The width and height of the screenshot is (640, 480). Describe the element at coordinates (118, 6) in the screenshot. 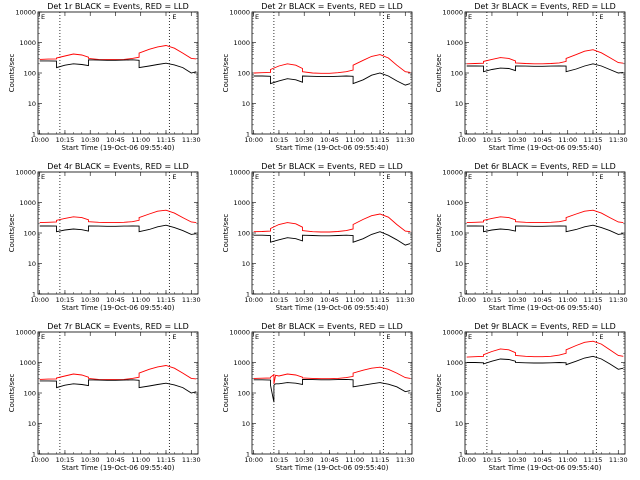

I see `chart-title: Det 1r BLACK = Events, RED = LLD` at that location.